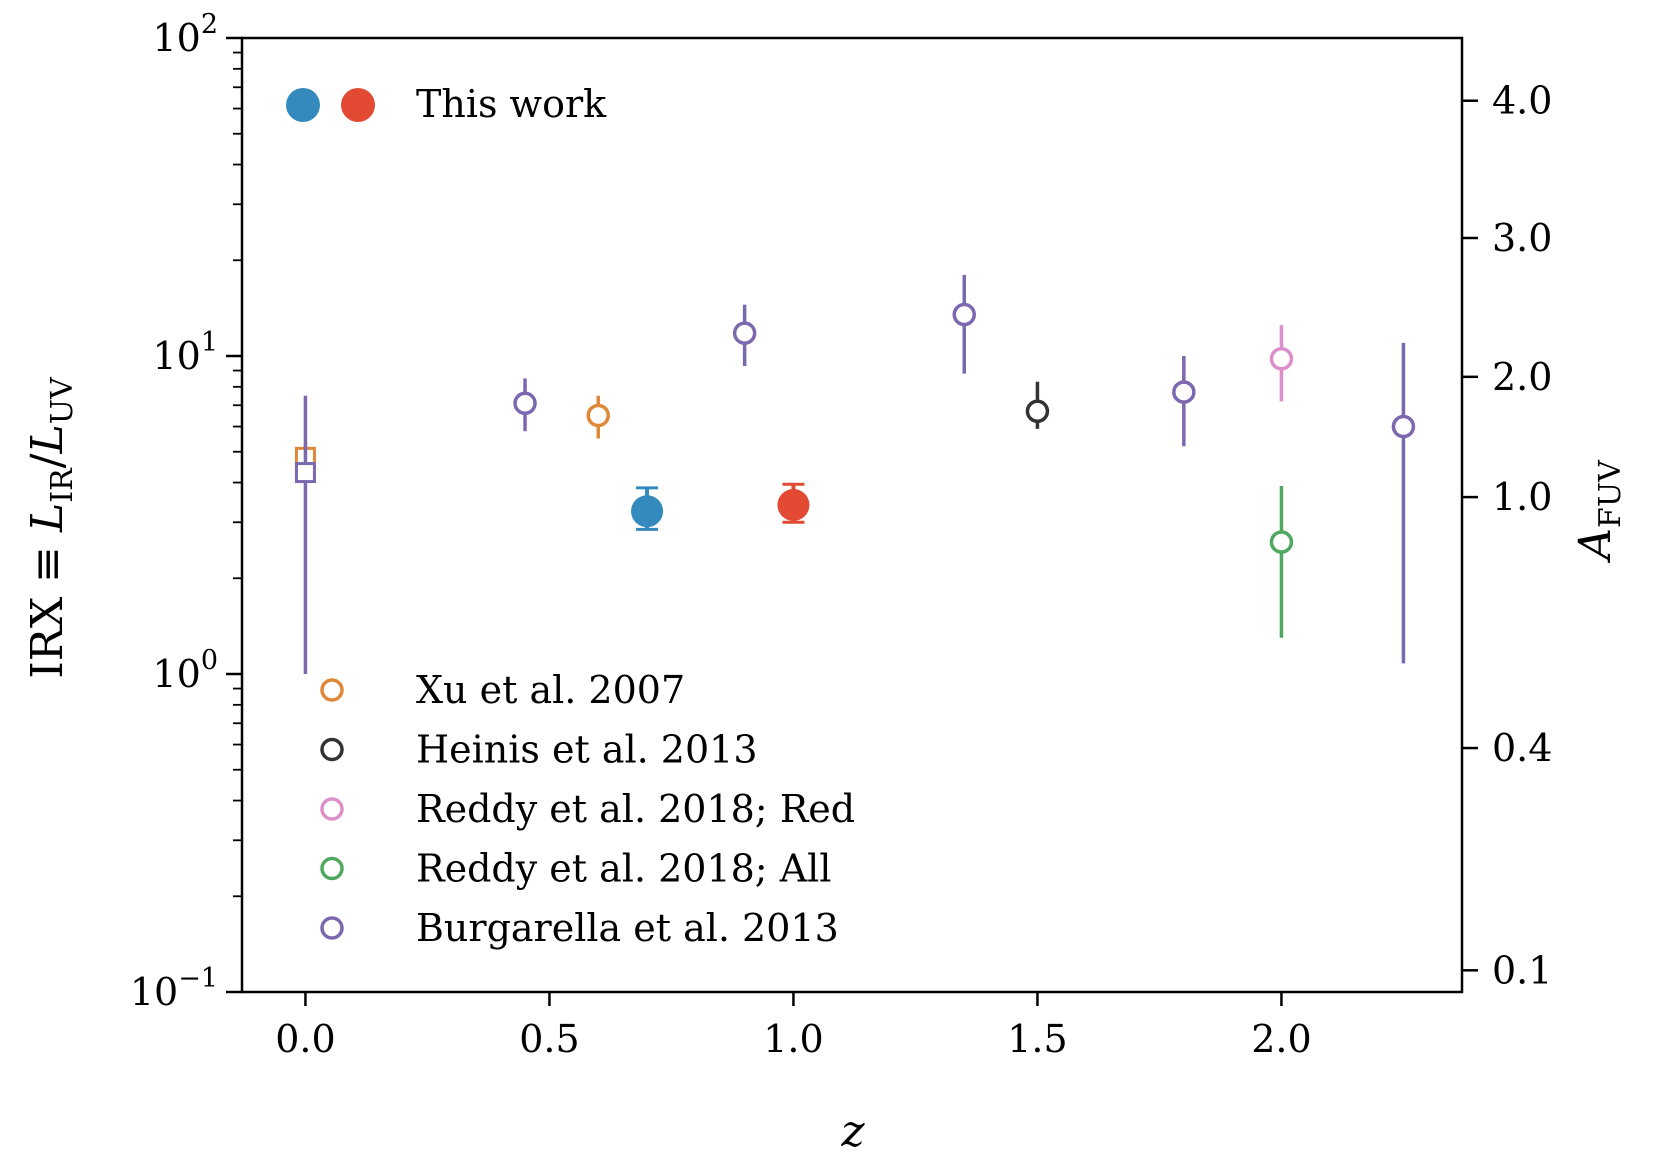 The width and height of the screenshot is (1660, 1174). What do you see at coordinates (1522, 238) in the screenshot?
I see `right-tick-label: 3.0` at bounding box center [1522, 238].